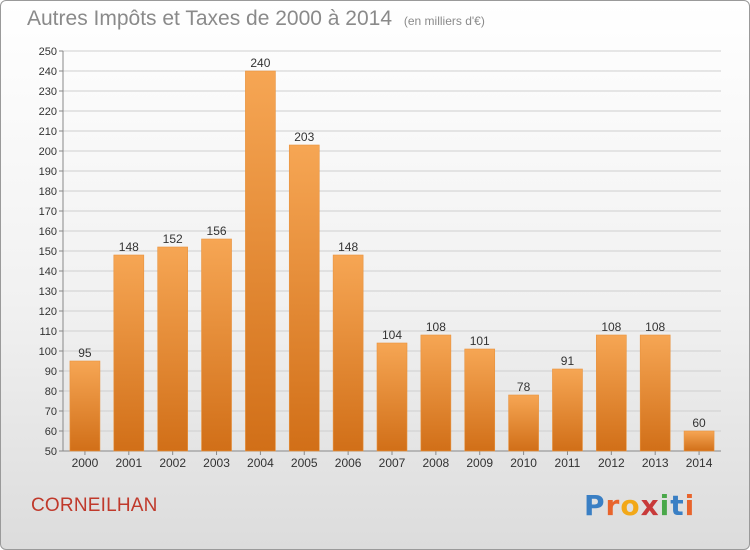  I want to click on bar-value-label: 156, so click(217, 231).